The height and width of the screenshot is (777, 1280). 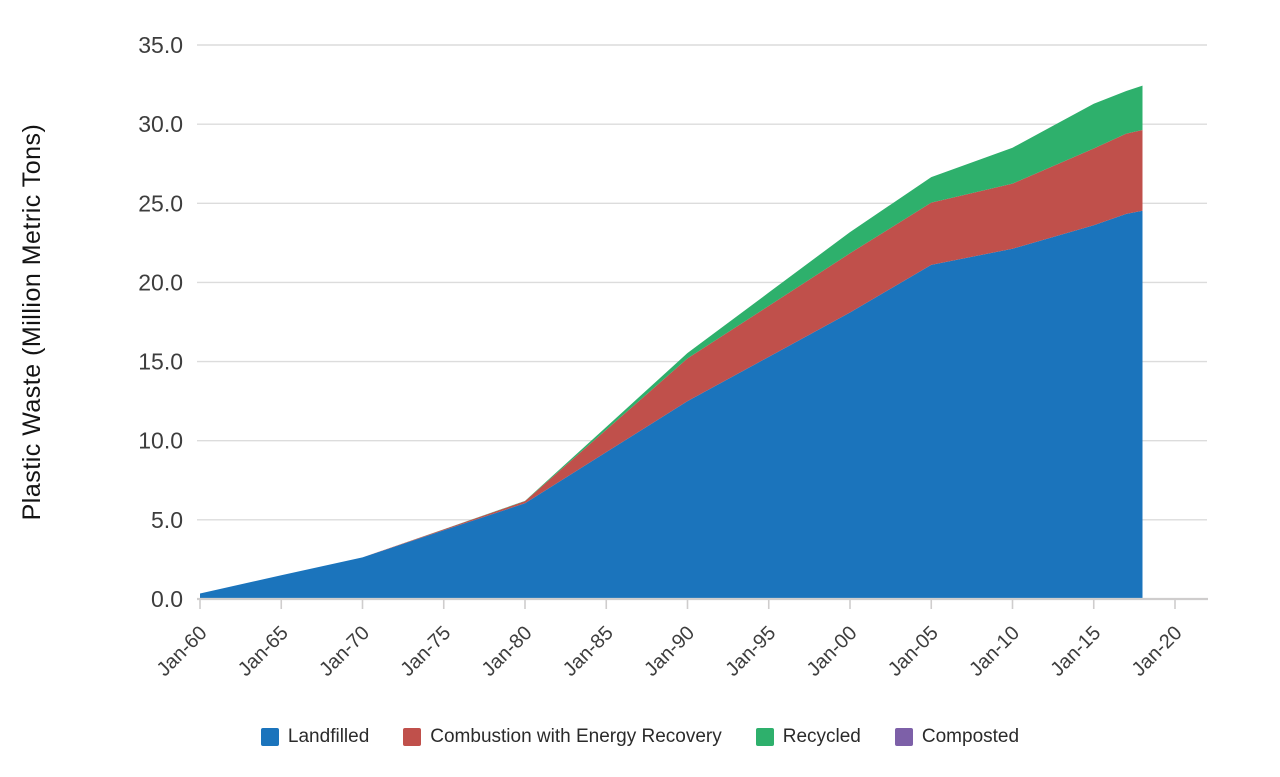 What do you see at coordinates (764, 737) in the screenshot?
I see `legend-swatch-recycled` at bounding box center [764, 737].